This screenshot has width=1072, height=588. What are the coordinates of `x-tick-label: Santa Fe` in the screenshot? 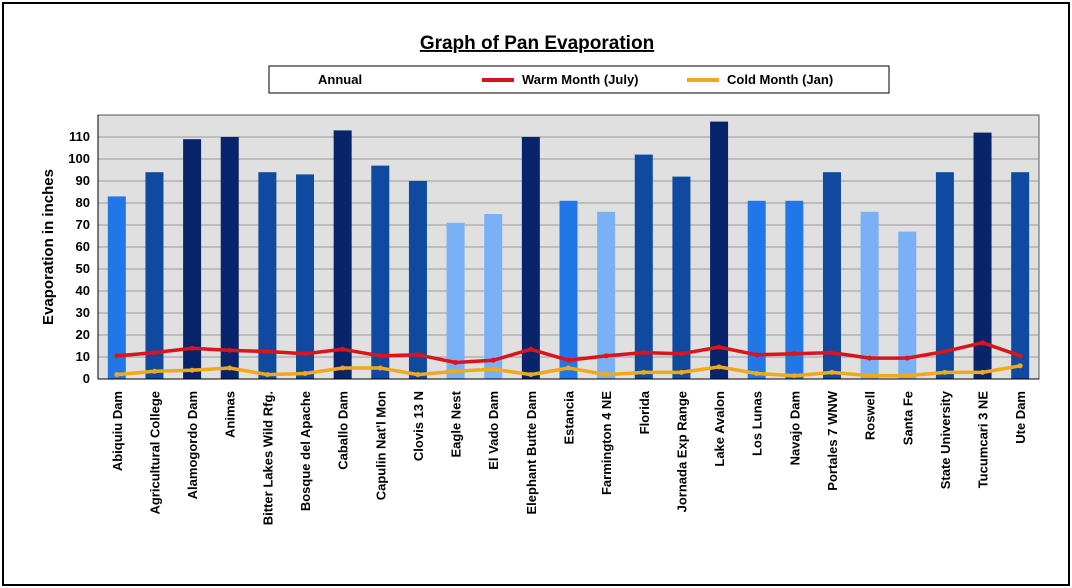 It's located at (907, 418).